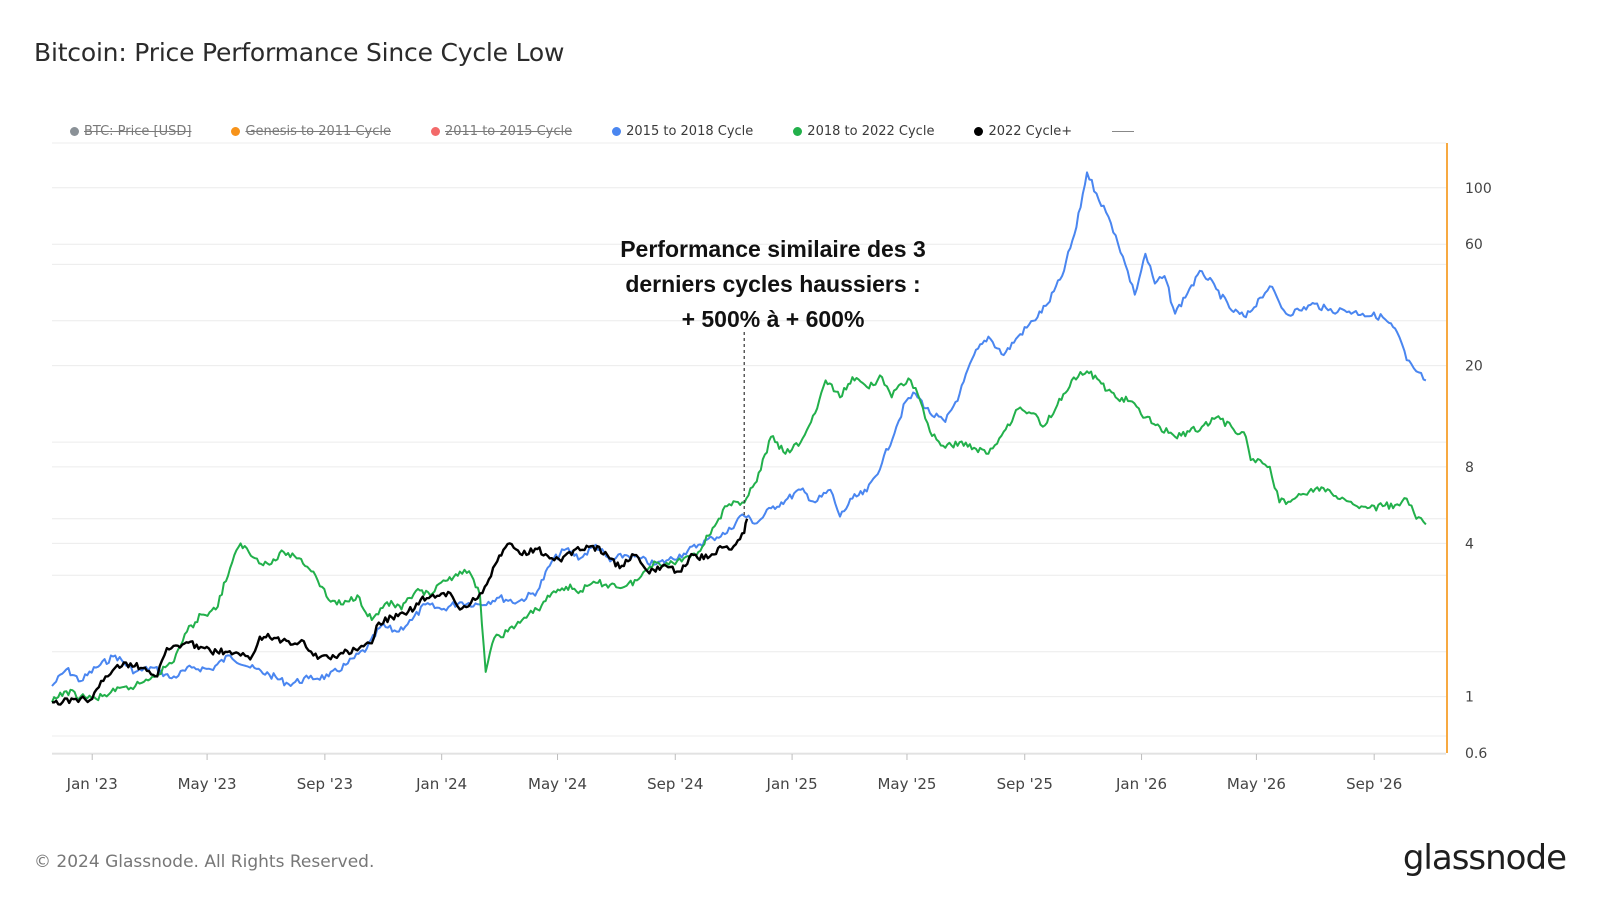 The height and width of the screenshot is (900, 1600). Describe the element at coordinates (1469, 452) in the screenshot. I see `y-axis: 0.6 1 4 8 20 60 100` at that location.